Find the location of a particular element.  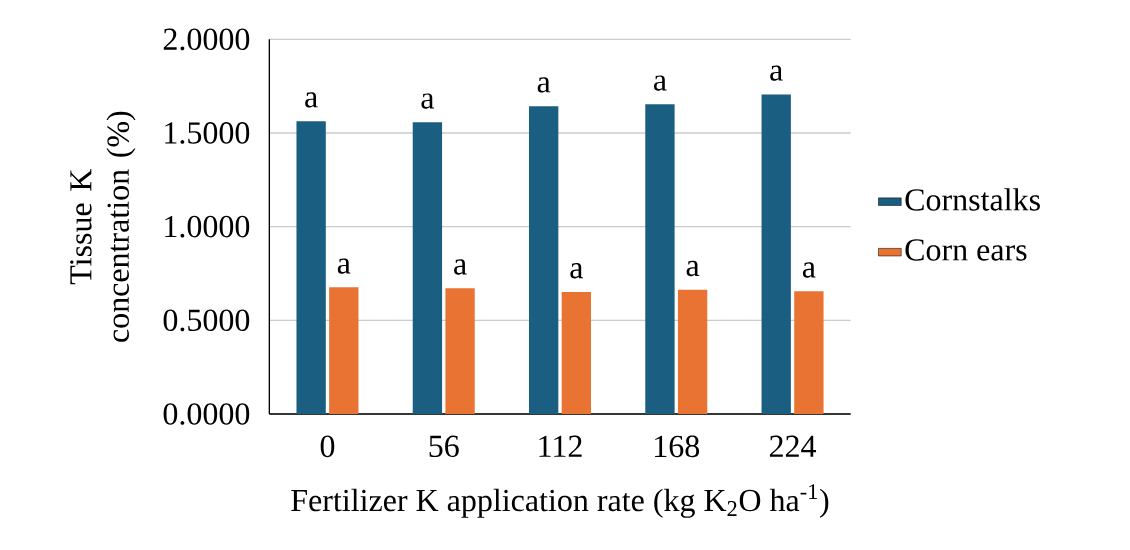

x-tick-label: 0 is located at coordinates (327, 446).